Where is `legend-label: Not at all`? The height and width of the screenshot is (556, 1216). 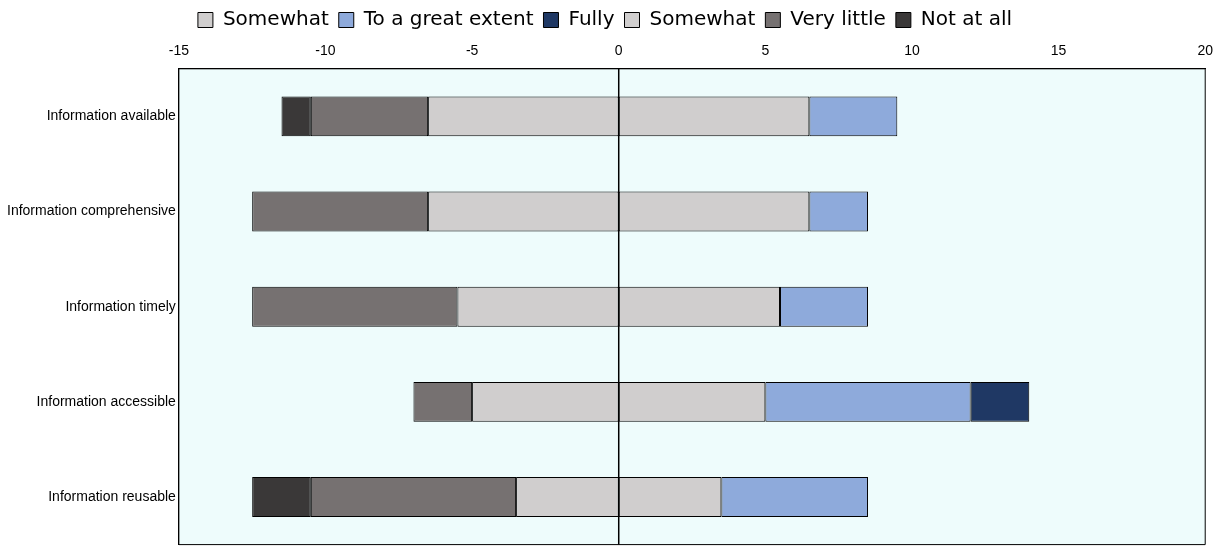 legend-label: Not at all is located at coordinates (966, 18).